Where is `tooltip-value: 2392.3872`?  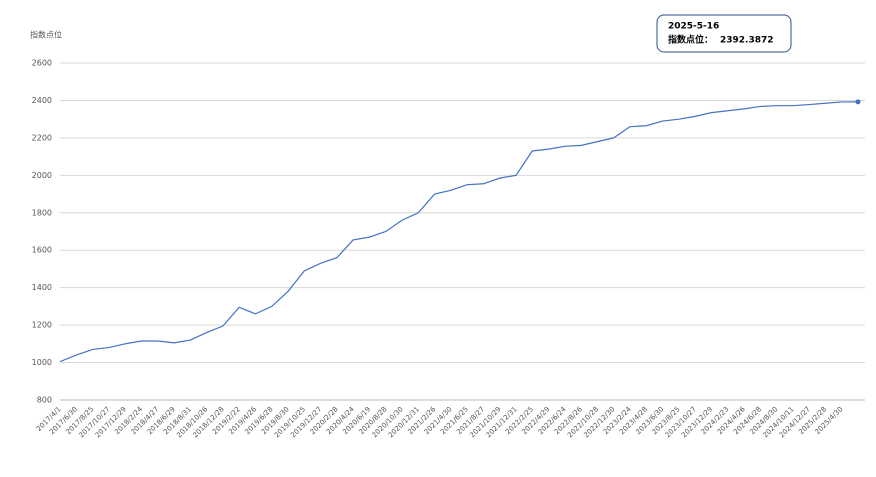 tooltip-value: 2392.3872 is located at coordinates (747, 41).